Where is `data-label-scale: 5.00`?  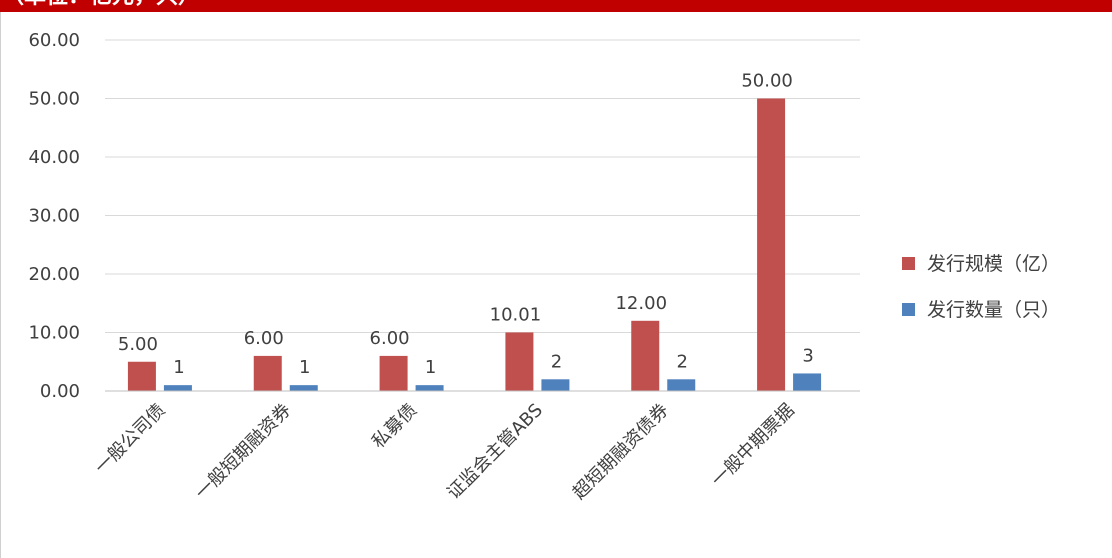 data-label-scale: 5.00 is located at coordinates (138, 344).